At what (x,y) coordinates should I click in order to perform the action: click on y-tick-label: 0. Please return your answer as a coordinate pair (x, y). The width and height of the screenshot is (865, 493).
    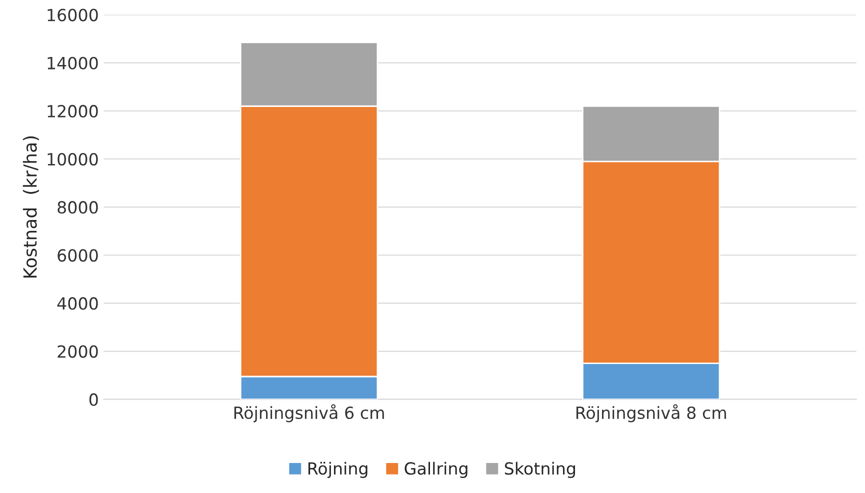
    Looking at the image, I should click on (93, 399).